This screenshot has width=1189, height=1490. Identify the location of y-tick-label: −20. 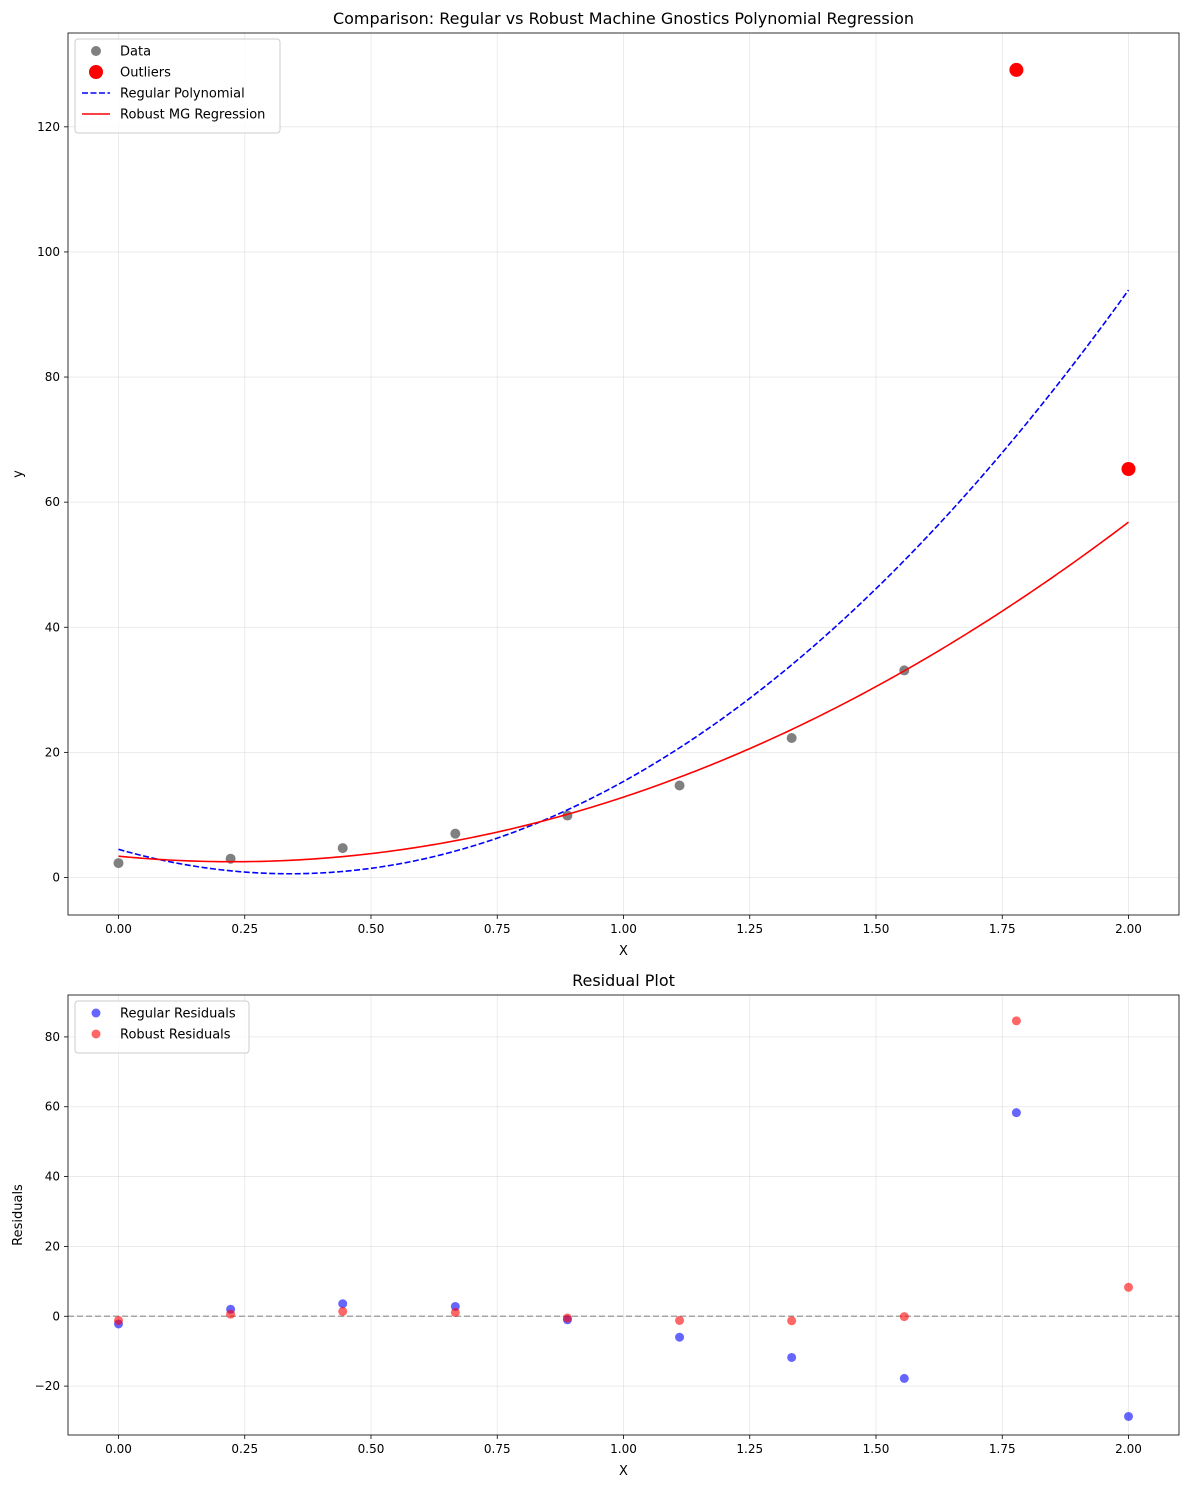
(47, 1386).